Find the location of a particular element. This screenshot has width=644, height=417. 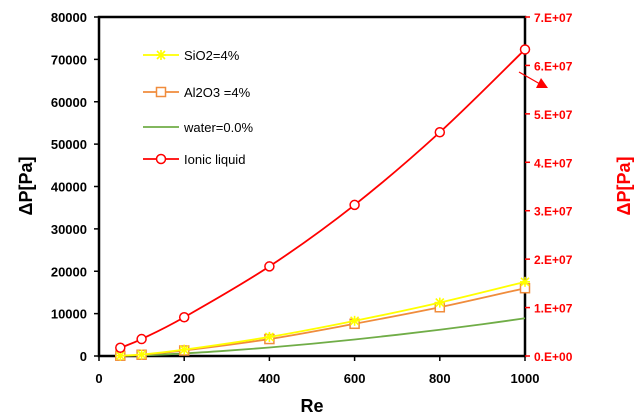

arrow-shaft is located at coordinates (529, 78).